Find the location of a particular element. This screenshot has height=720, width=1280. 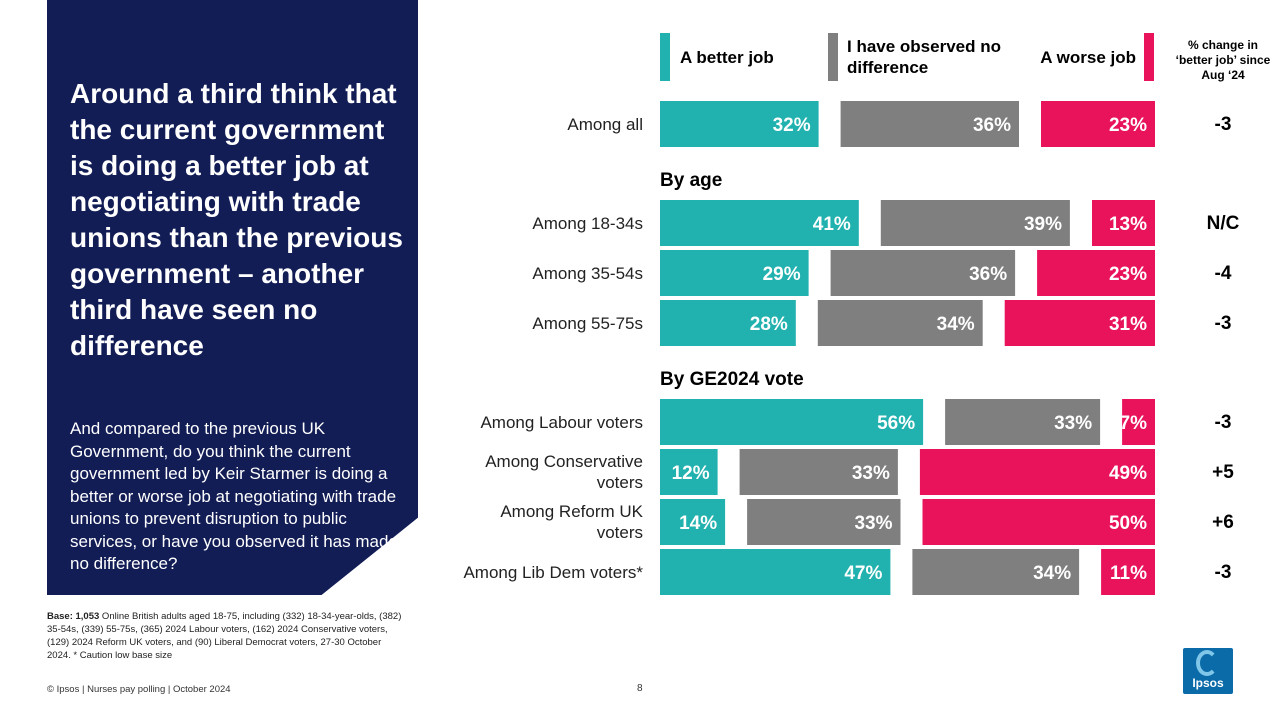

ipsos-logo: Ipsos is located at coordinates (1208, 671).